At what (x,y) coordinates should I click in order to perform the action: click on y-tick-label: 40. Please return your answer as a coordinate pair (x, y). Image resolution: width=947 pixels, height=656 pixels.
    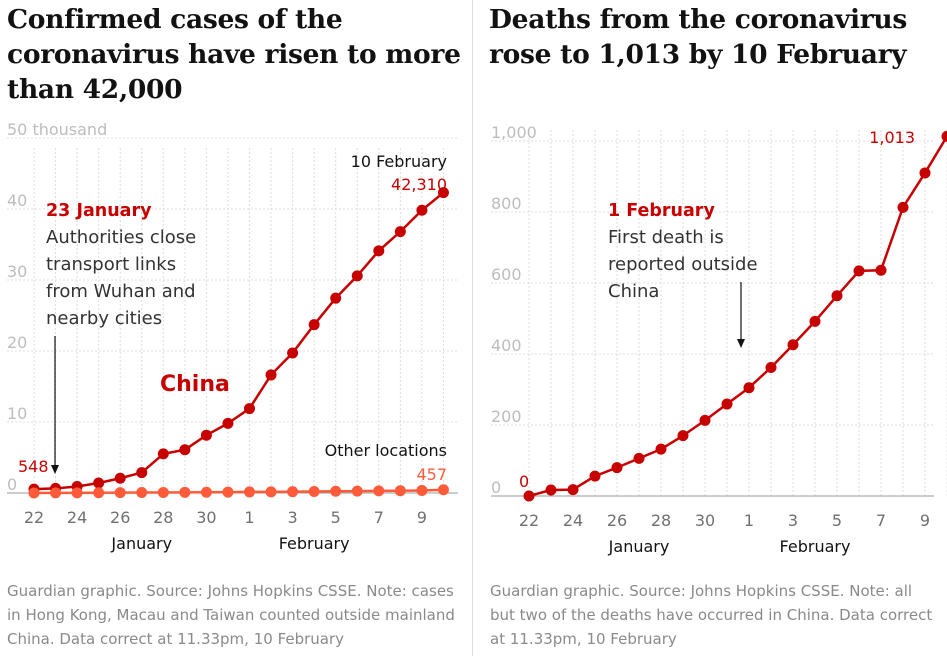
    Looking at the image, I should click on (17, 200).